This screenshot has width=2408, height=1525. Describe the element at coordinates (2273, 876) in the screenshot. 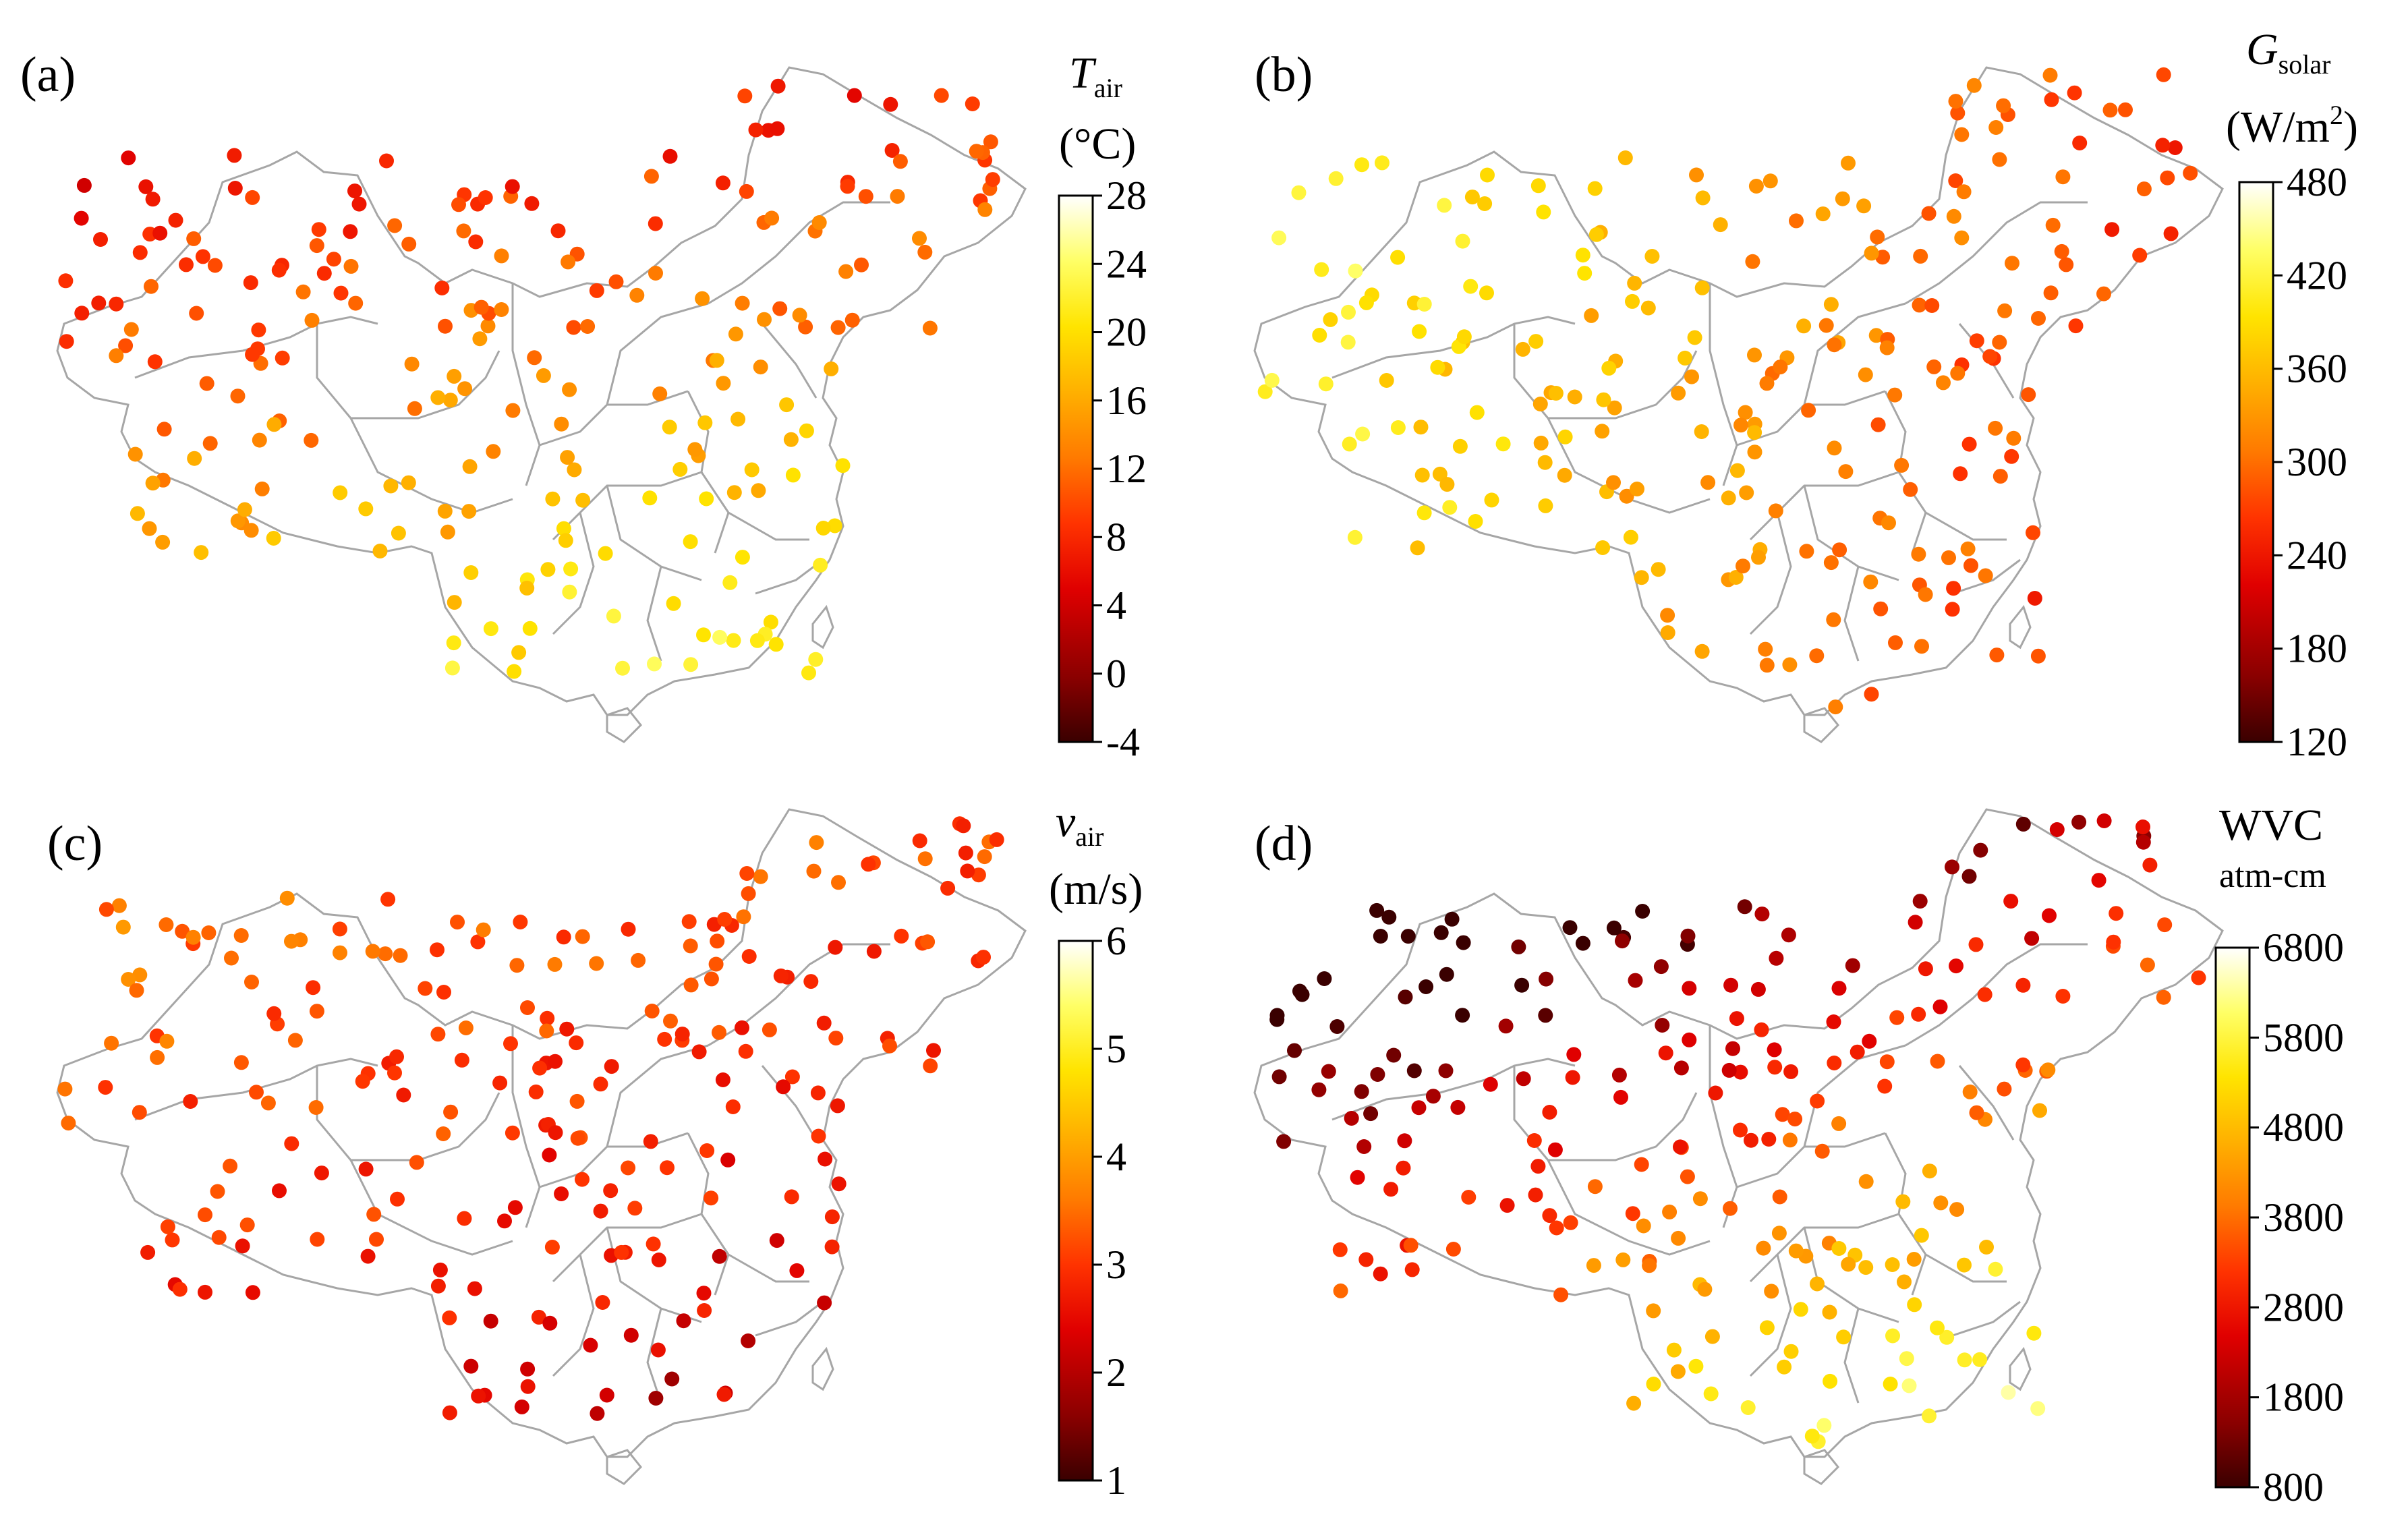

I see `colorbar-d-unit: atm-cm` at that location.